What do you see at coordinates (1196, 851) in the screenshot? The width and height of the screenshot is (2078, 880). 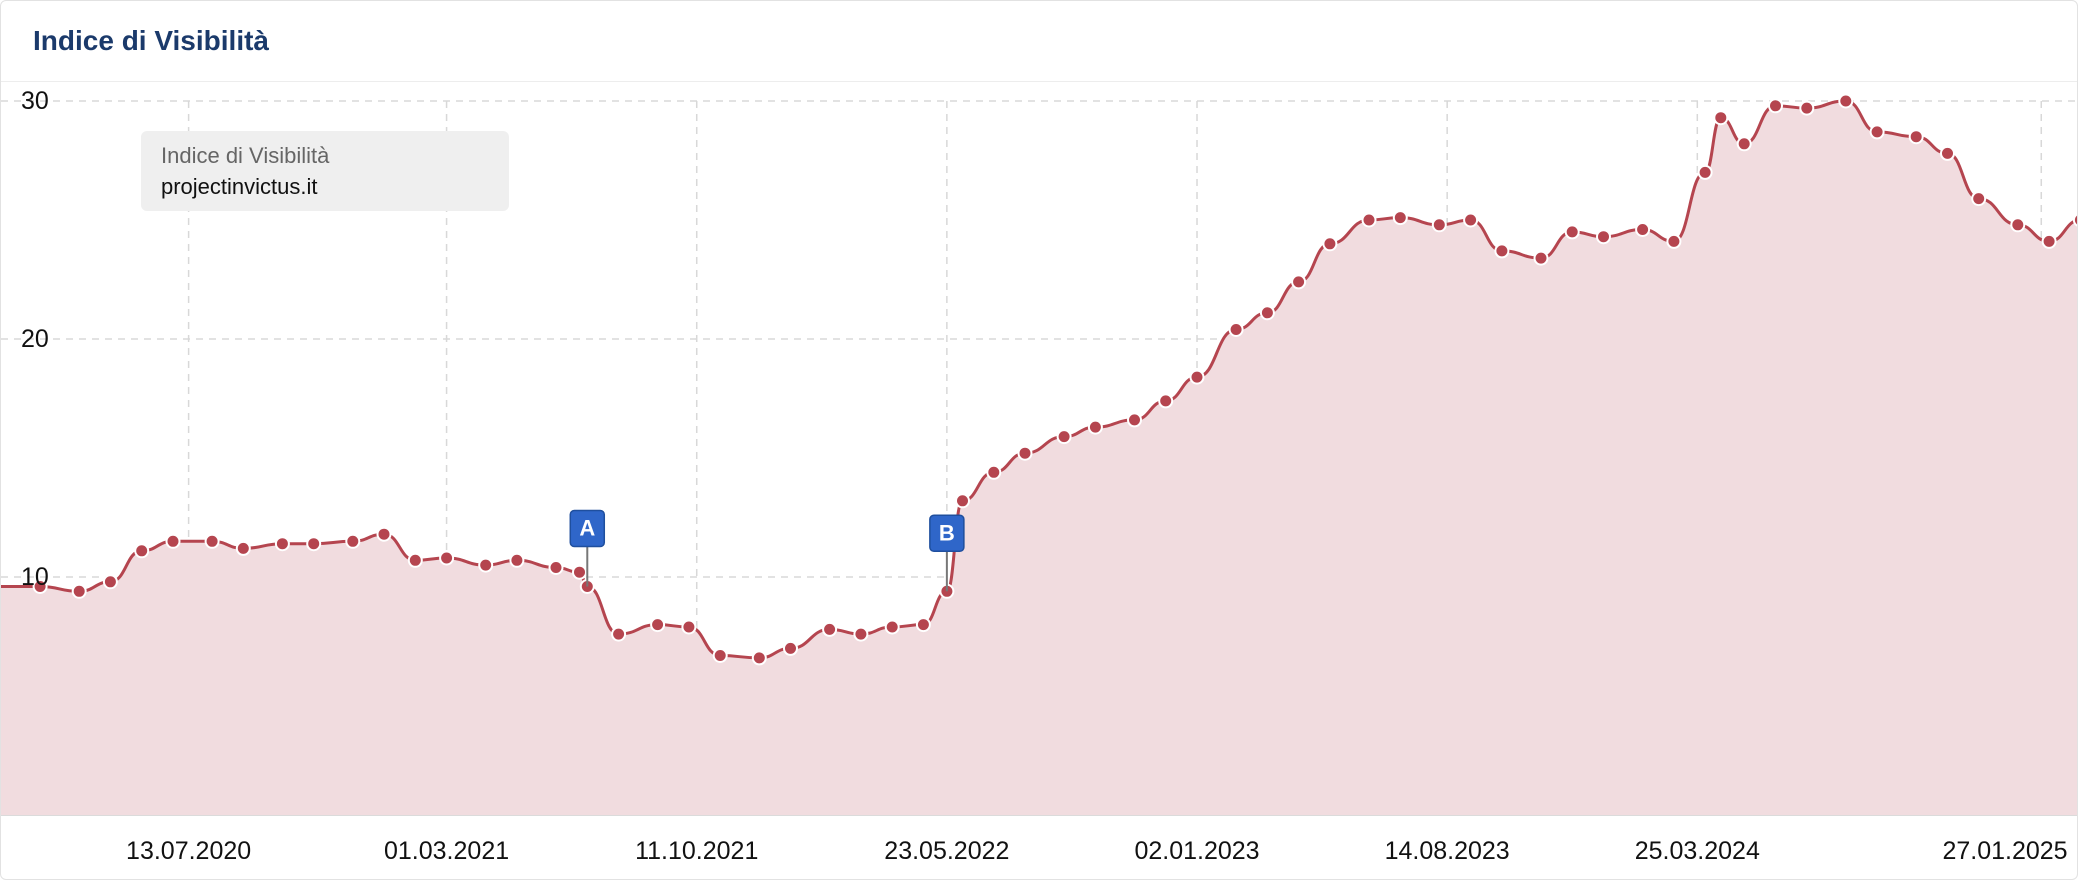 I see `x-tick-label: 02.01.2023` at bounding box center [1196, 851].